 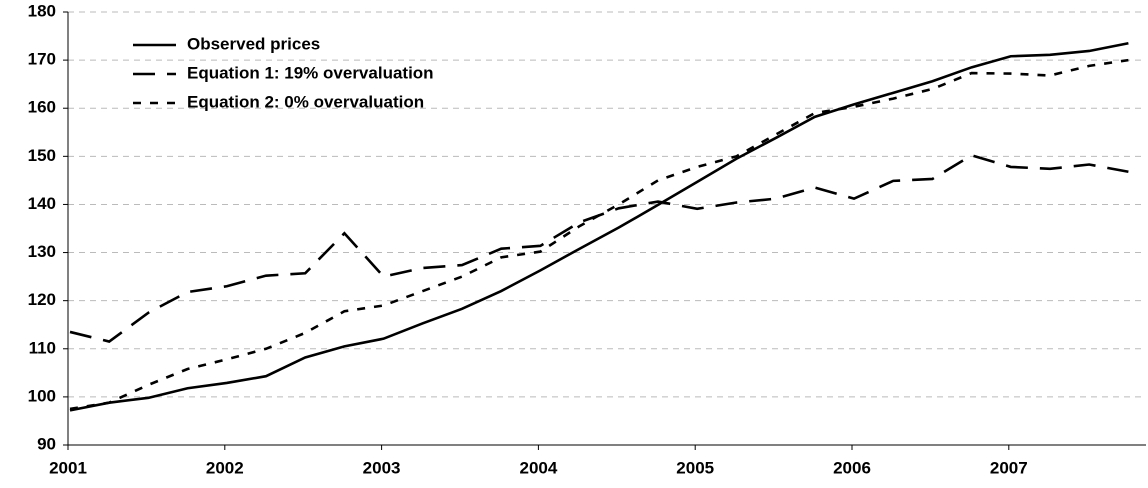 I want to click on legend-label: Equation 1: 19% overvaluation, so click(x=310, y=72).